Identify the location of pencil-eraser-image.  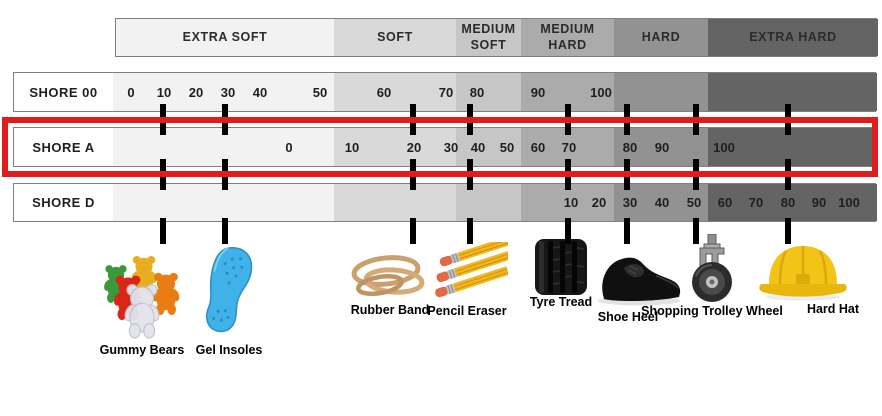
(472, 269).